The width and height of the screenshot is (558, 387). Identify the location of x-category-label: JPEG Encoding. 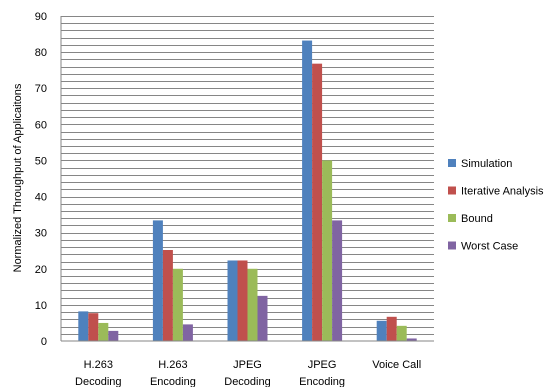
(322, 373).